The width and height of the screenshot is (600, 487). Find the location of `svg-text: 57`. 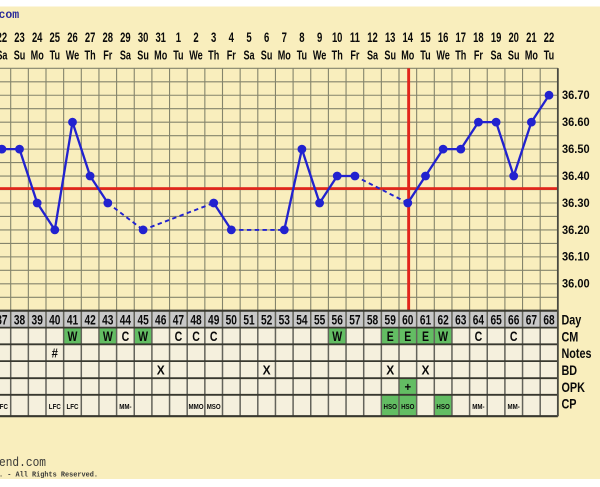

svg-text: 57 is located at coordinates (354, 320).